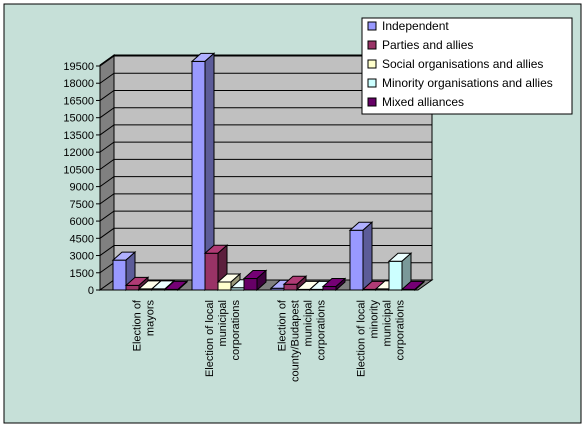  What do you see at coordinates (78, 101) in the screenshot?
I see `y-tick-label: 16500` at bounding box center [78, 101].